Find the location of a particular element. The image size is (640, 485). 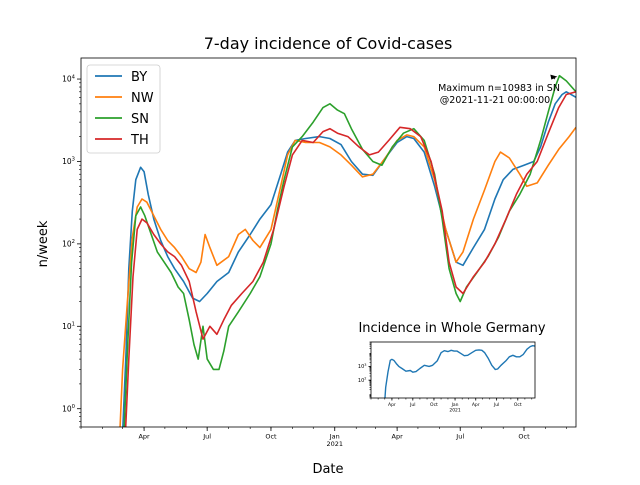

annotation-line-1: Maximum n=10983 in SN is located at coordinates (499, 88).